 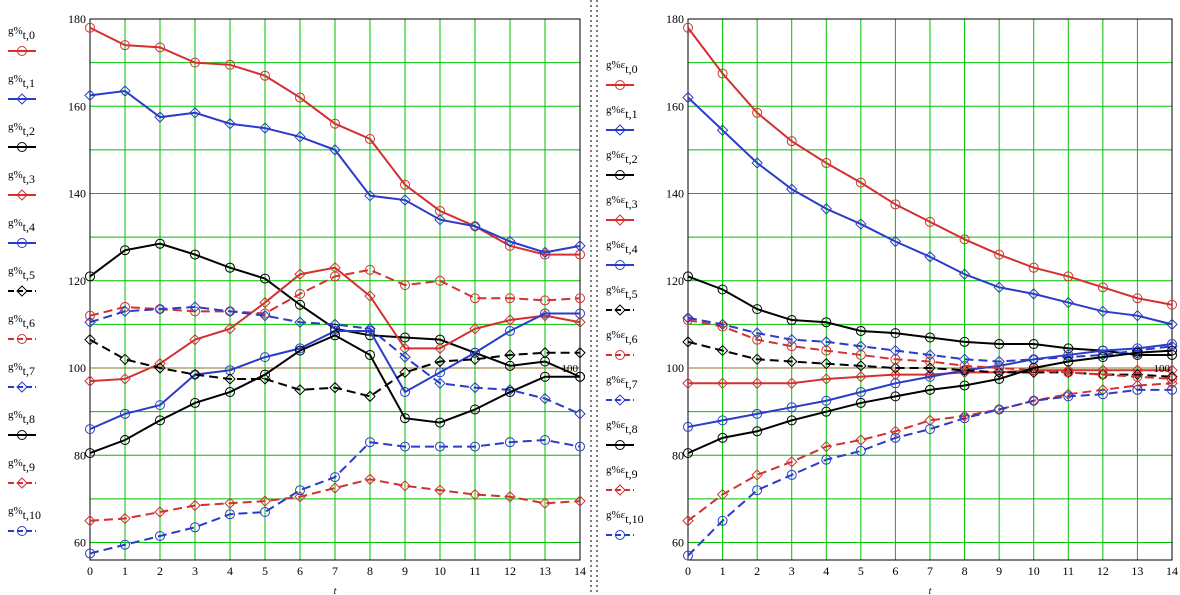 I want to click on legend-label: g%εt,1, so click(x=622, y=112).